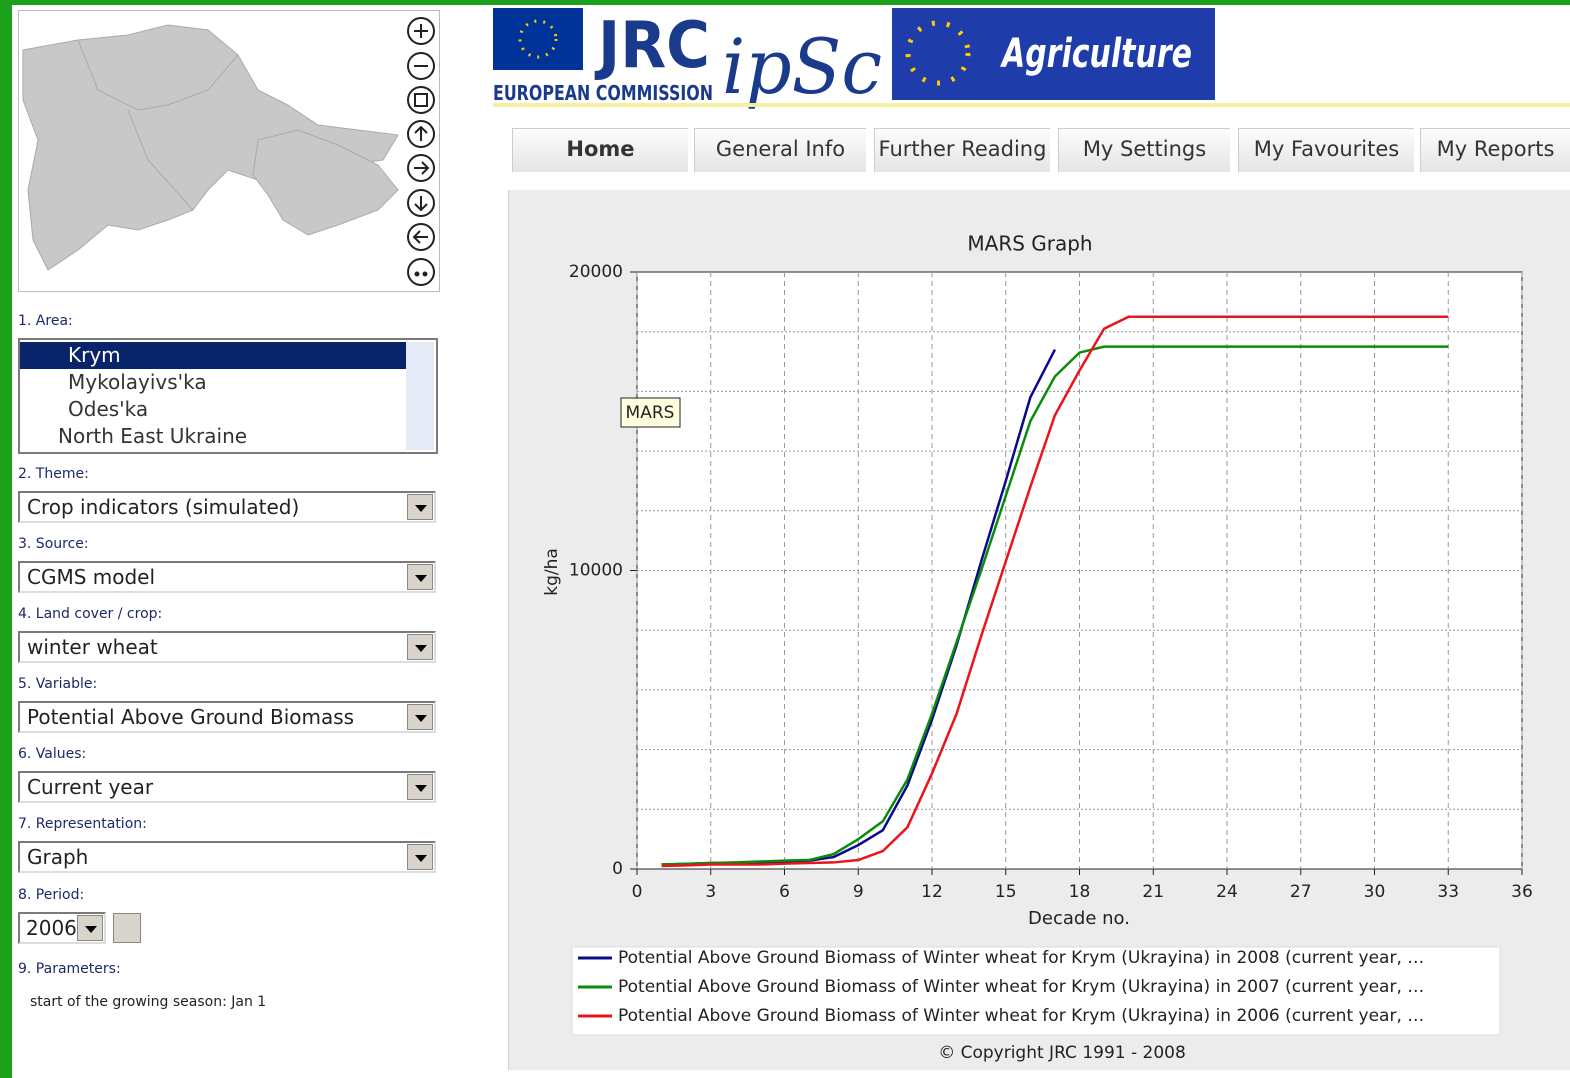 The height and width of the screenshot is (1078, 1570). What do you see at coordinates (603, 93) in the screenshot?
I see `org: EUROPEAN COMMISSION` at bounding box center [603, 93].